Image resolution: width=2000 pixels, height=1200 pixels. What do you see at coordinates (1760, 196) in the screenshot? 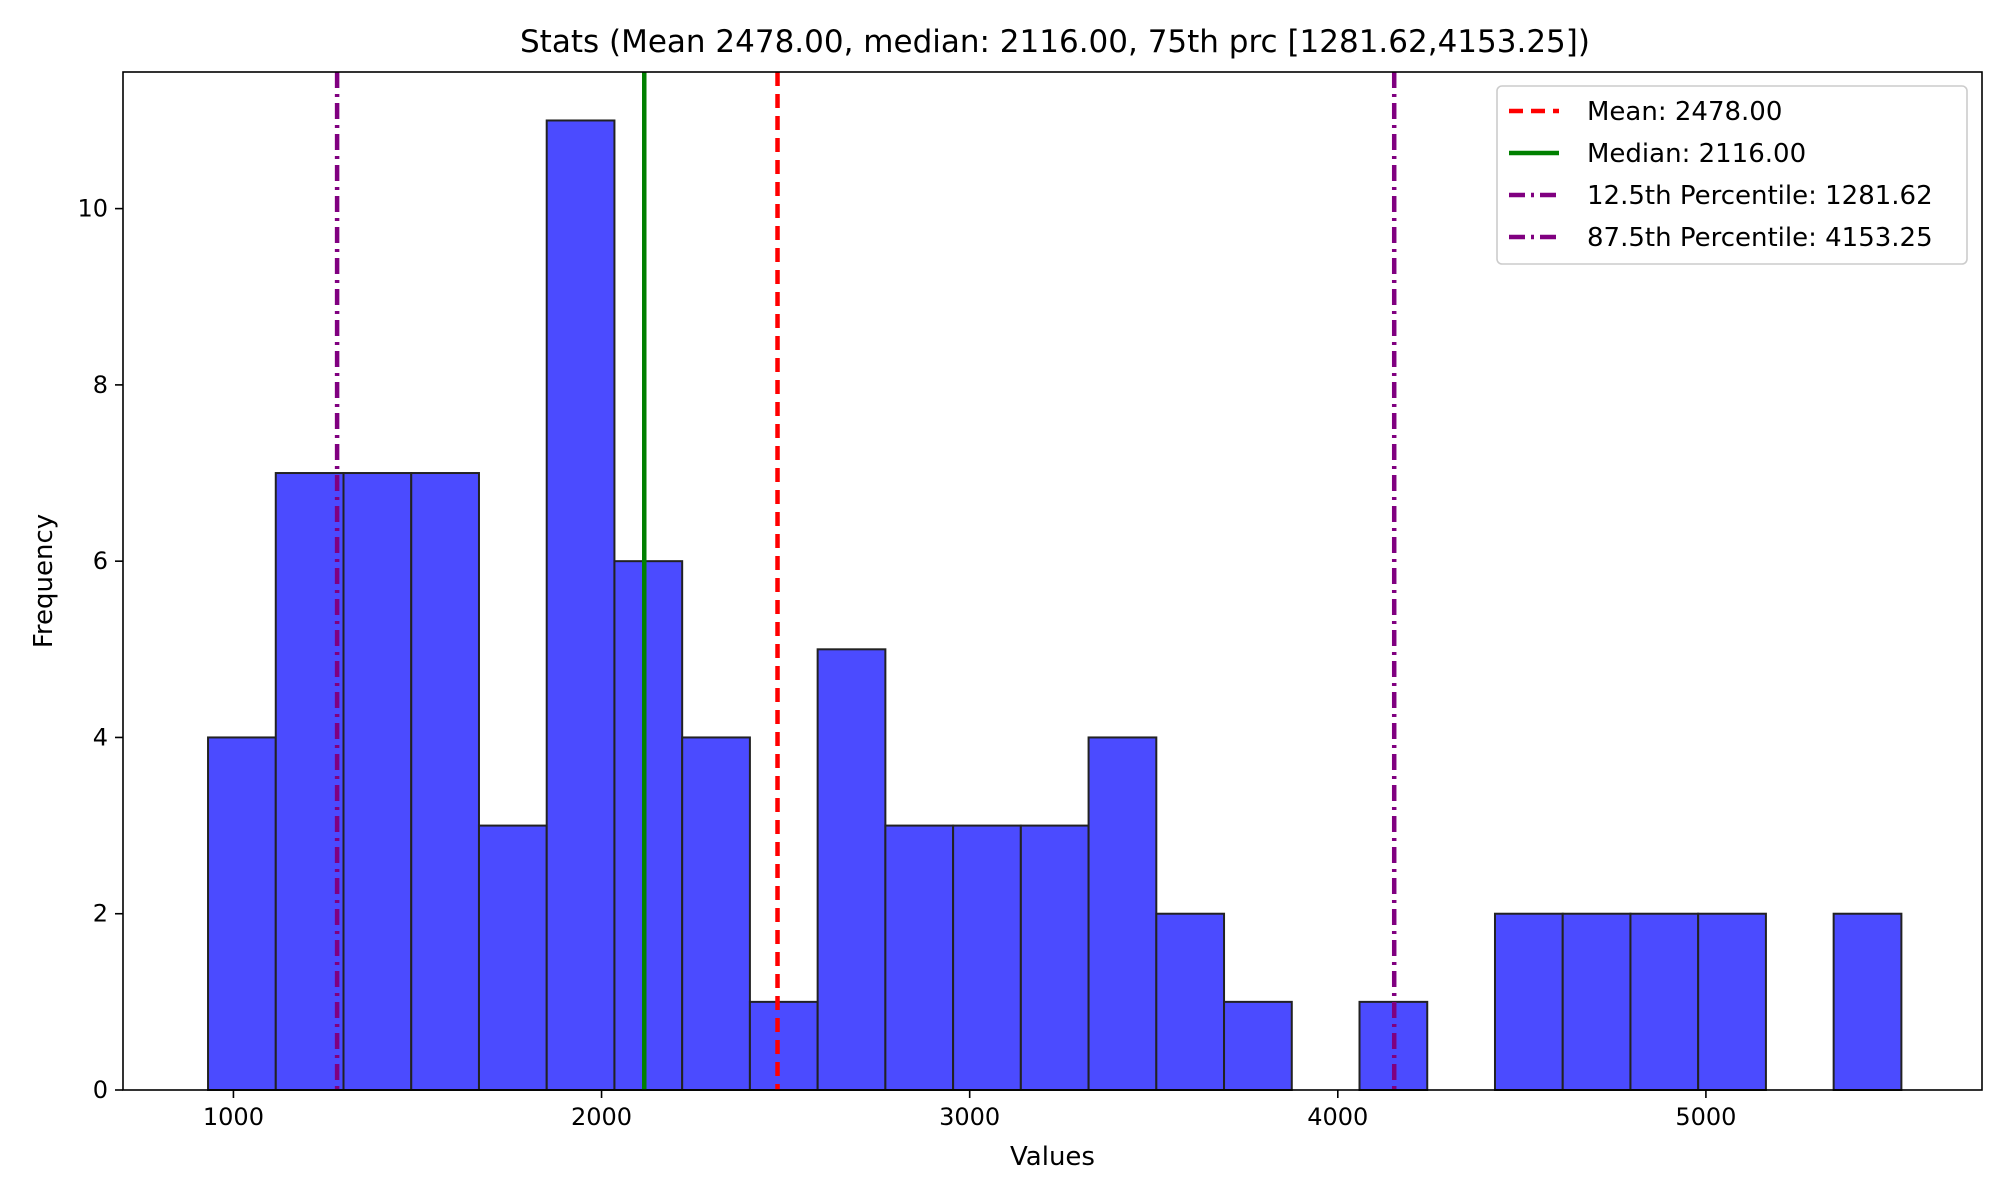
I see `legend-label: 12.5th Percentile: 1281.62` at bounding box center [1760, 196].